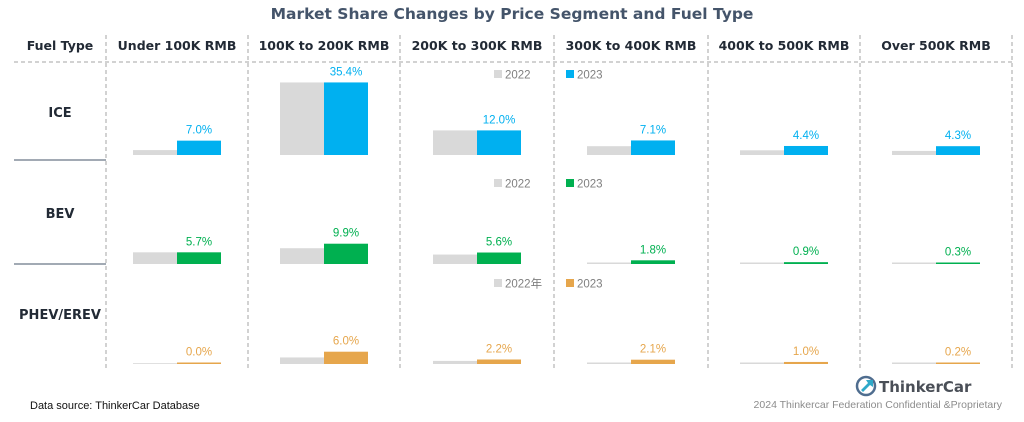  Describe the element at coordinates (115, 406) in the screenshot. I see `data-source-note: Data source: ThinkerCar Database` at that location.